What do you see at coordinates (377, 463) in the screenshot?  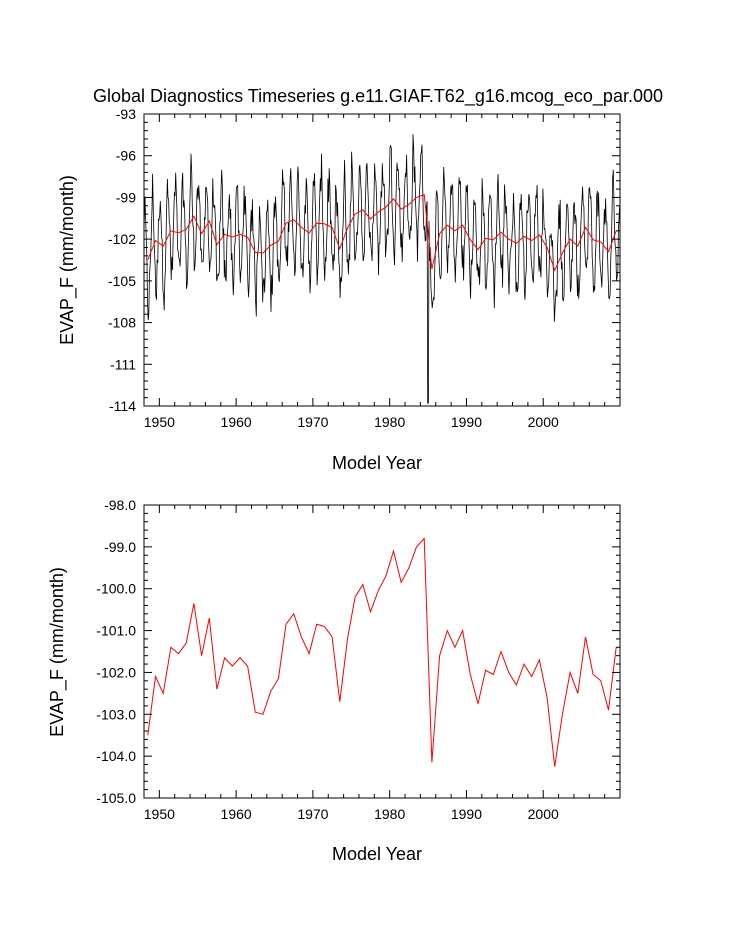 I see `top-x-axis-label: Model Year` at bounding box center [377, 463].